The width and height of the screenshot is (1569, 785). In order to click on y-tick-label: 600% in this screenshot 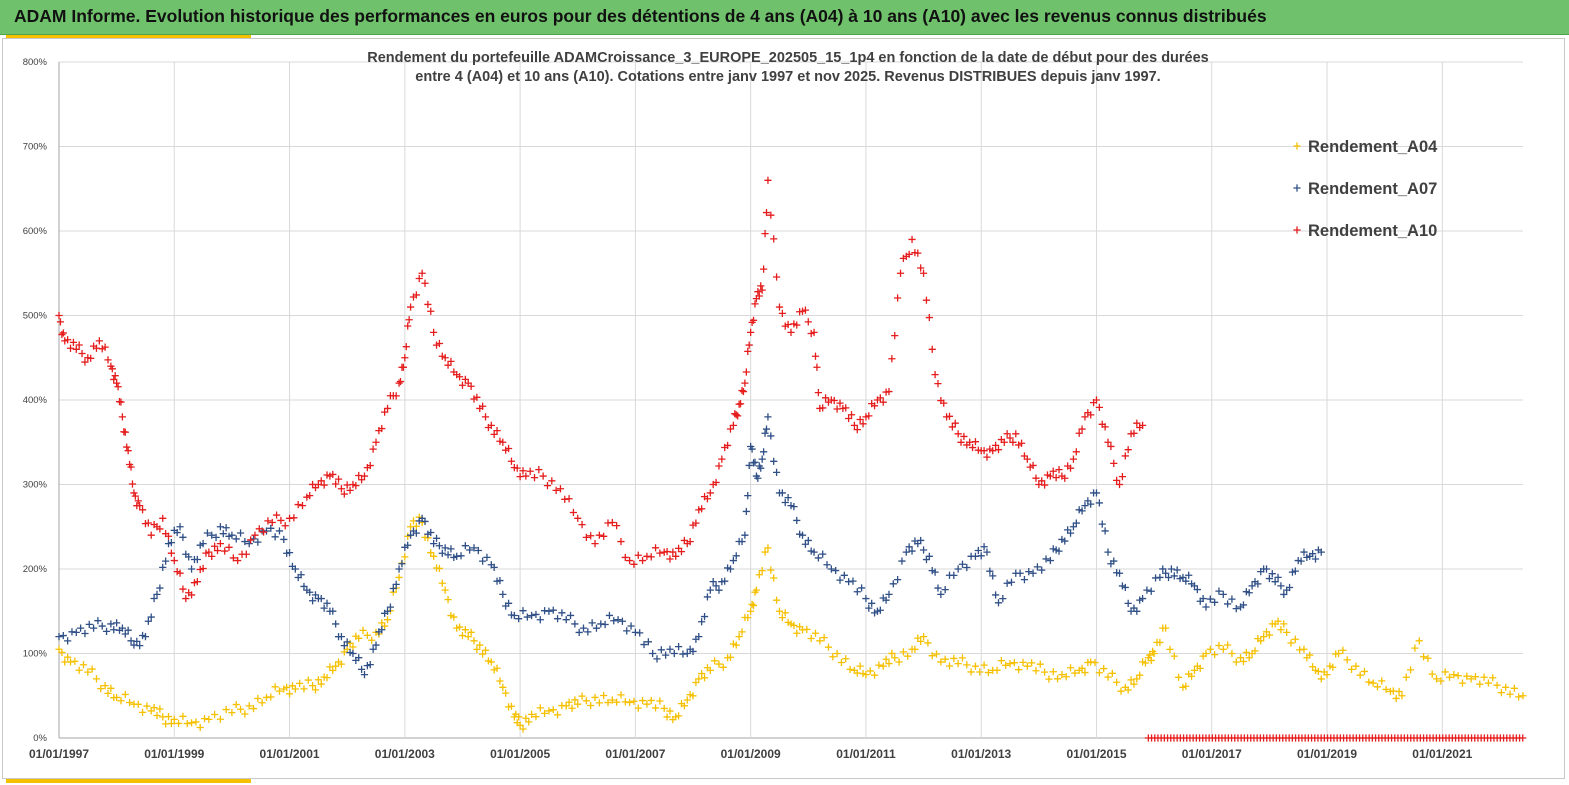, I will do `click(35, 231)`.